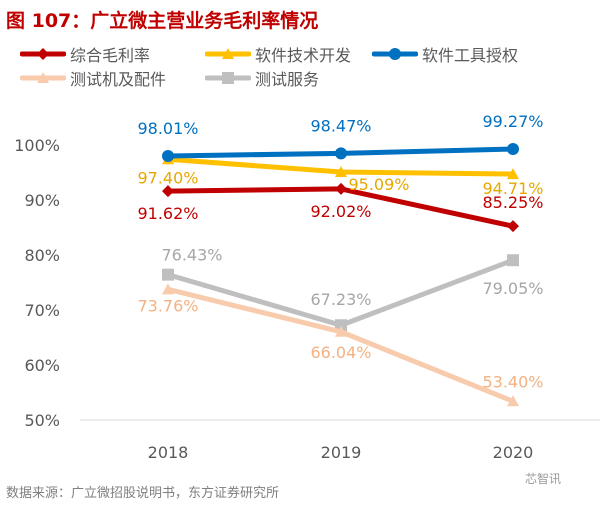 This screenshot has width=615, height=506. What do you see at coordinates (143, 493) in the screenshot?
I see `source-note: 数据来源：广立微招股说明书，东方证券研究所` at bounding box center [143, 493].